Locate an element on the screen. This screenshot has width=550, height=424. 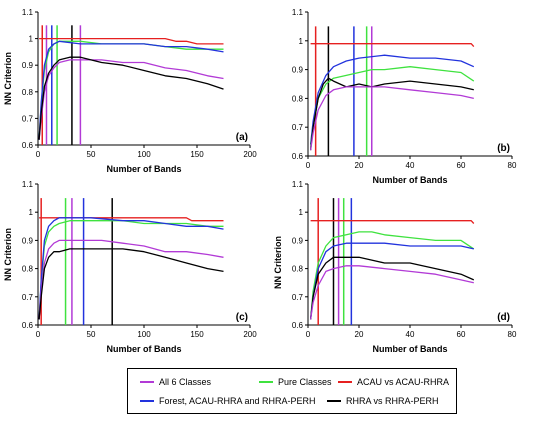
panel-label: (c) is located at coordinates (242, 317).